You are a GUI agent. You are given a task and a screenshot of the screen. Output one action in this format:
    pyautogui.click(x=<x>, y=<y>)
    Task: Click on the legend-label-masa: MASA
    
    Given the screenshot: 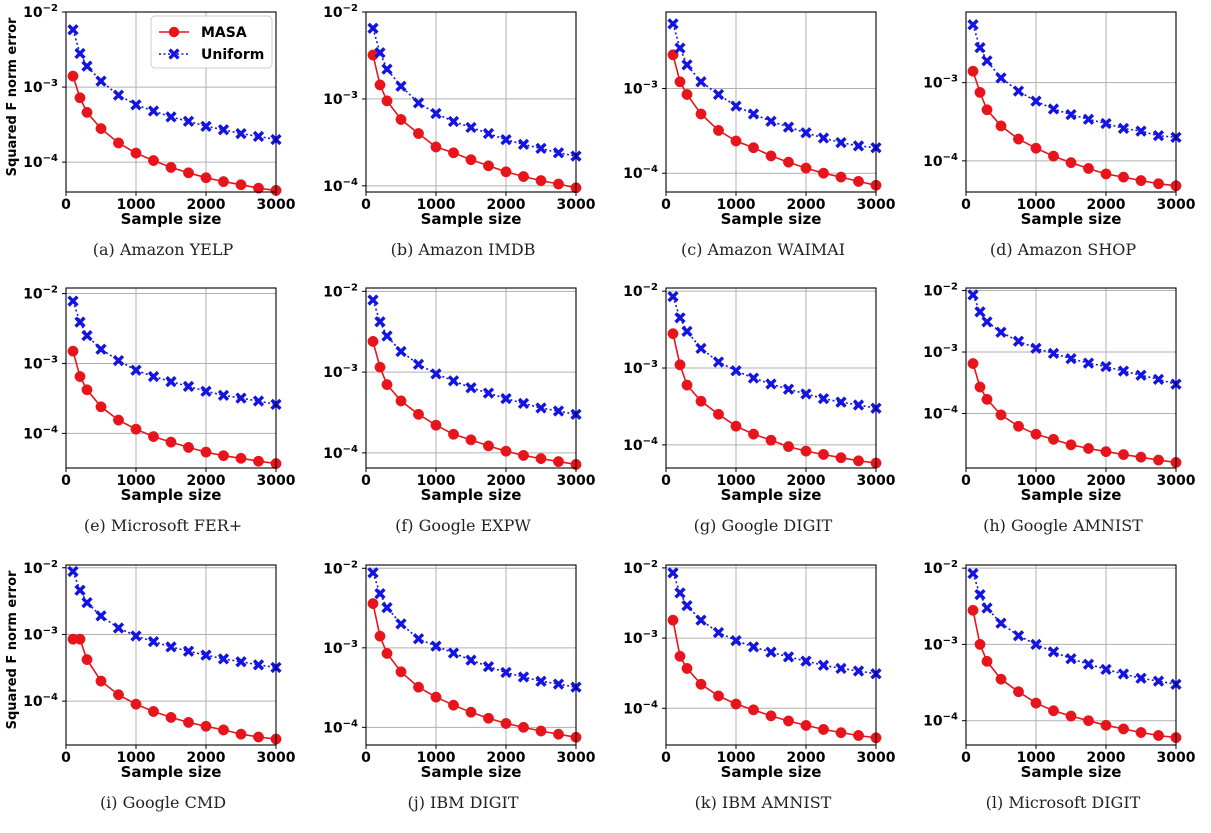 What is the action you would take?
    pyautogui.click(x=224, y=33)
    